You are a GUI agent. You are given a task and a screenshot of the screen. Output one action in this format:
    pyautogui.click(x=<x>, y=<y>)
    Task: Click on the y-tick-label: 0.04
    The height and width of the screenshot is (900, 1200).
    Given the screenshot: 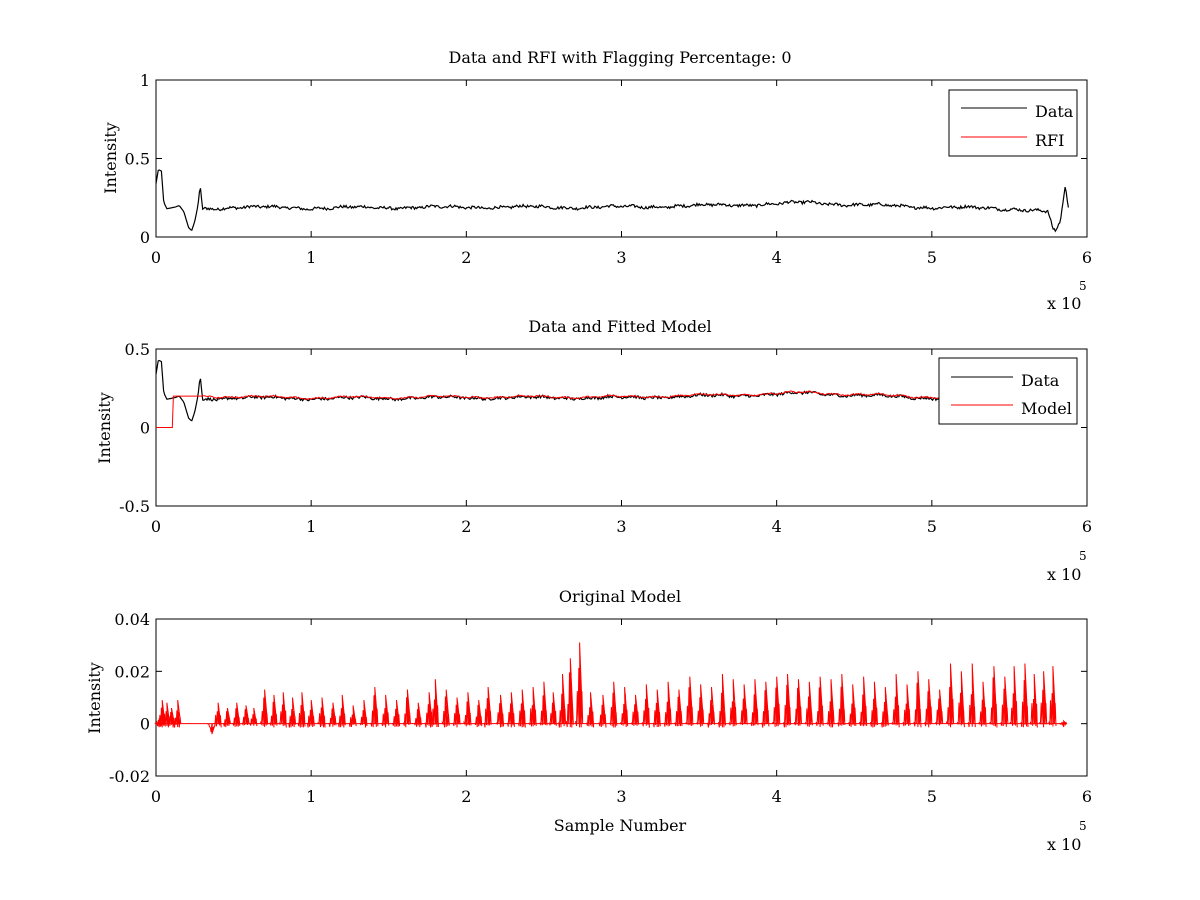 What is the action you would take?
    pyautogui.click(x=132, y=619)
    